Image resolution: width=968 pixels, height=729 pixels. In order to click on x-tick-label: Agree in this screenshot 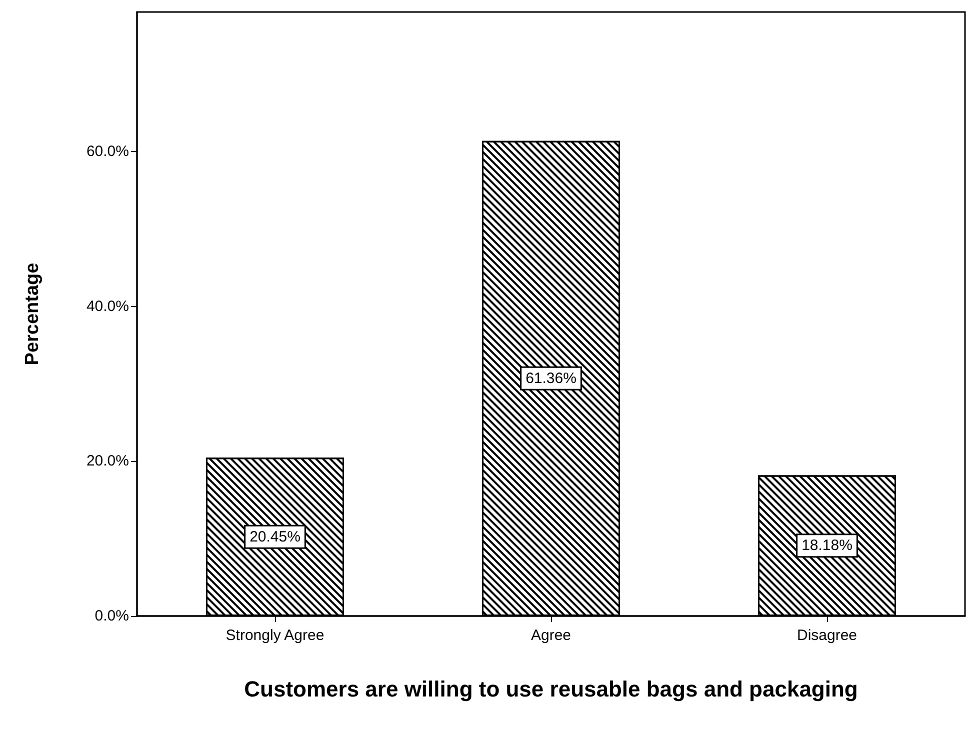, I will do `click(551, 635)`.